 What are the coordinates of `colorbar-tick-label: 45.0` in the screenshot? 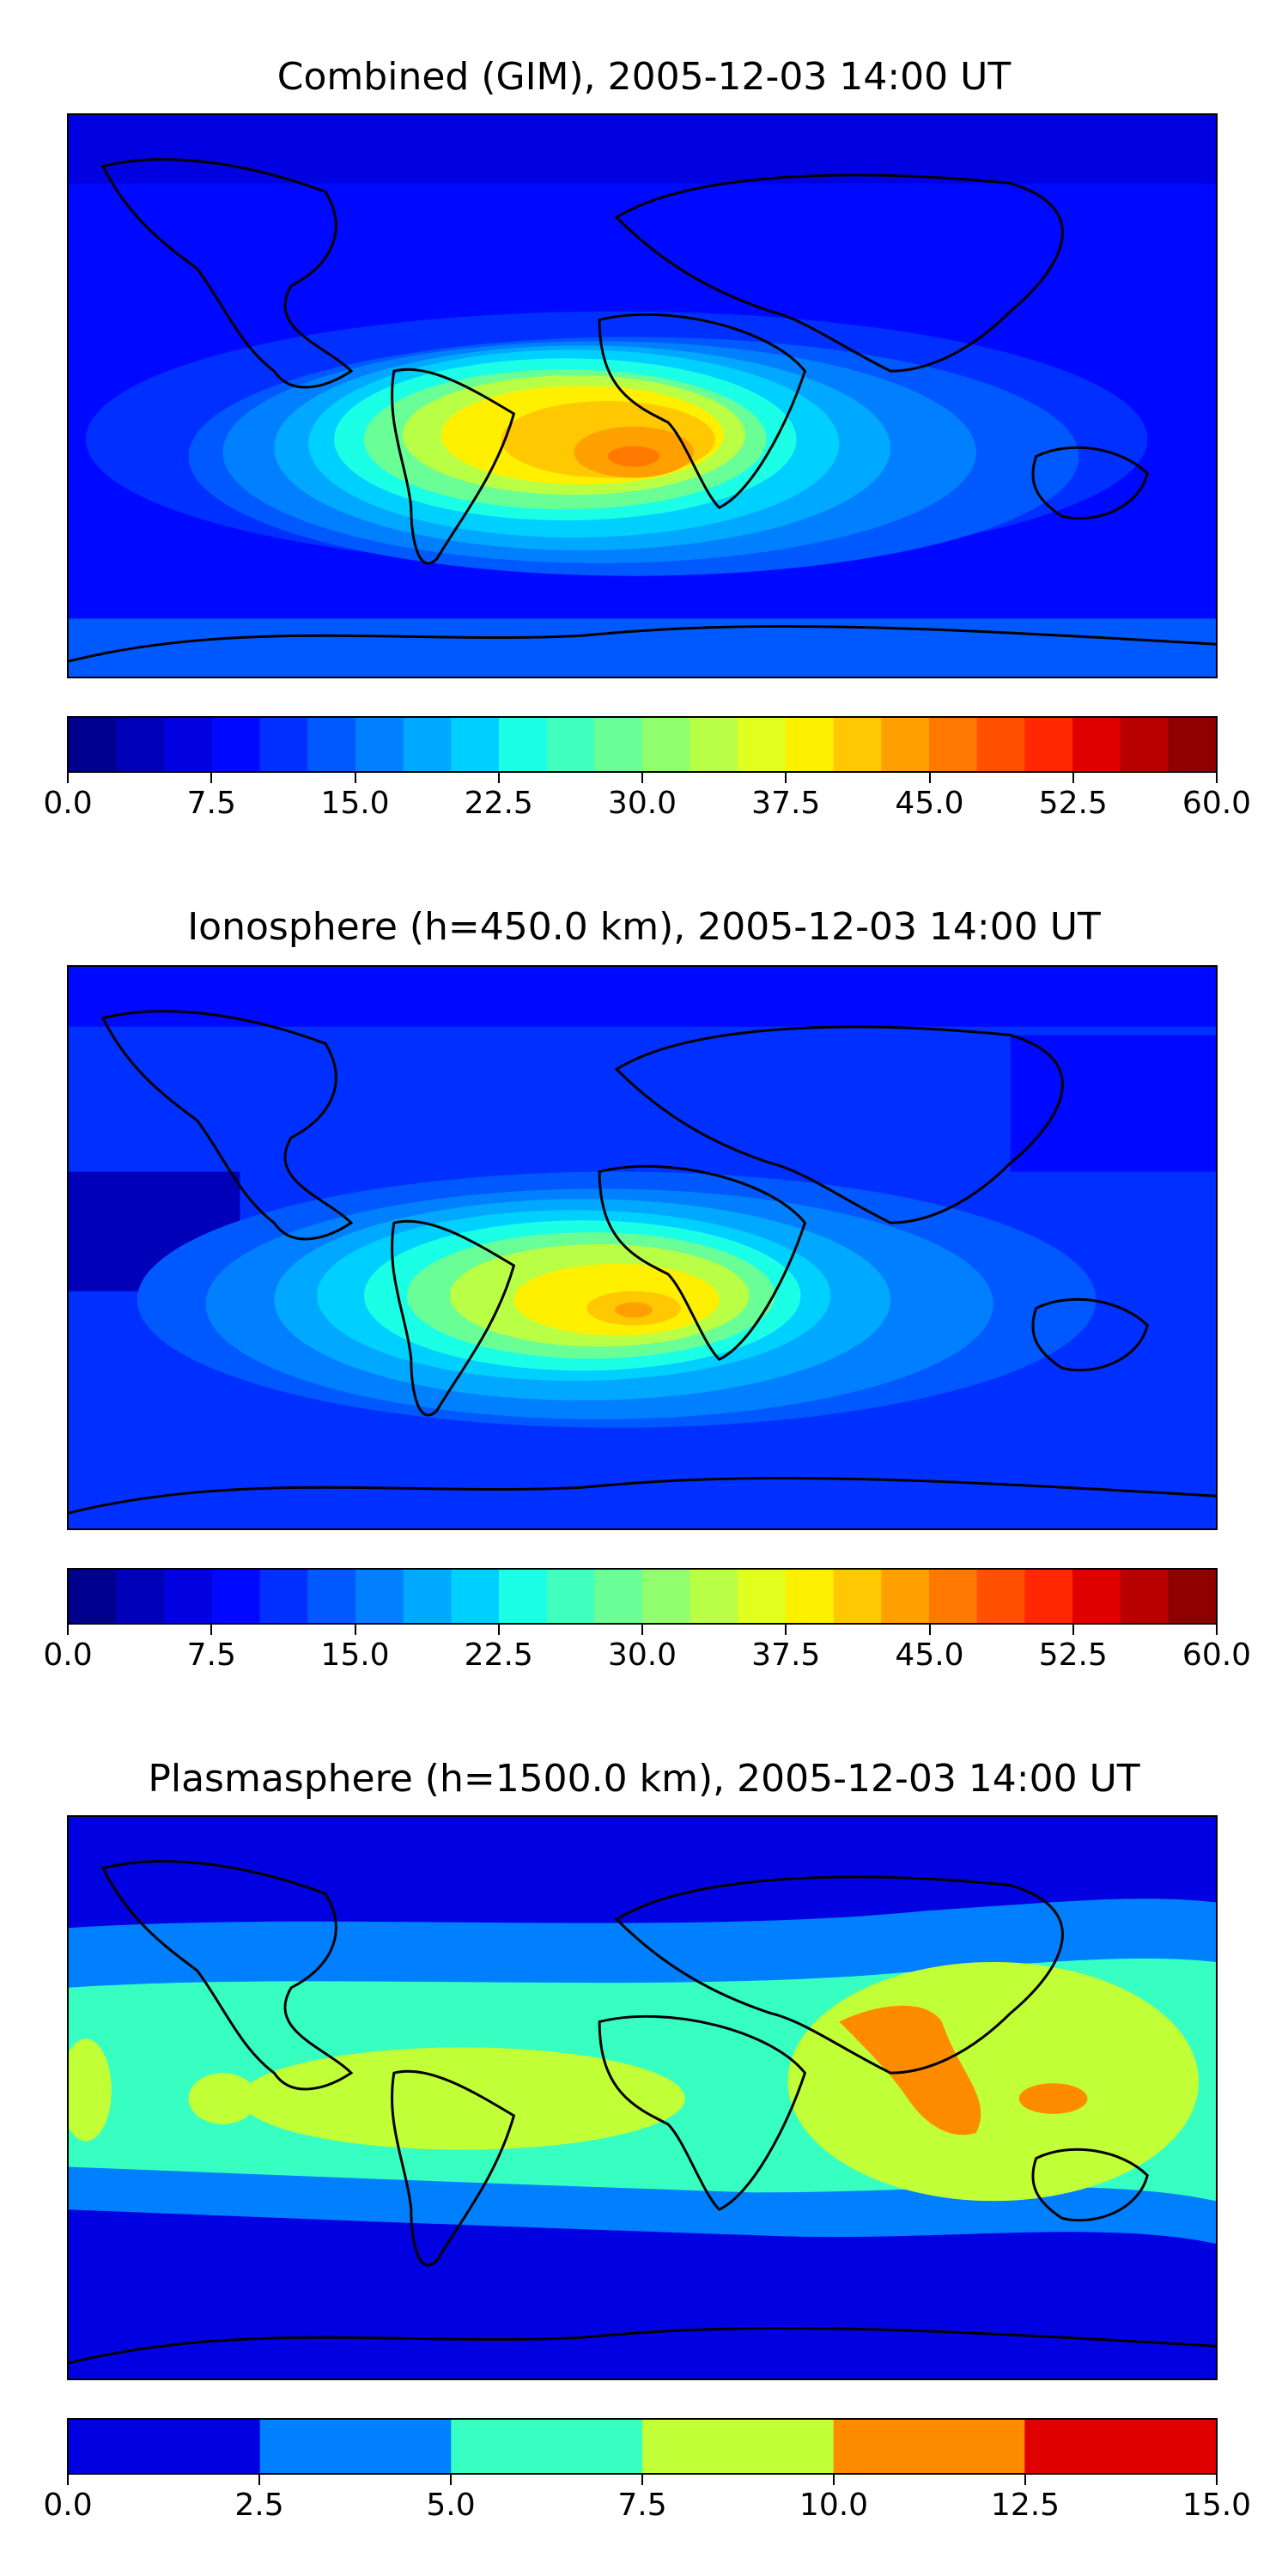 It's located at (929, 1655).